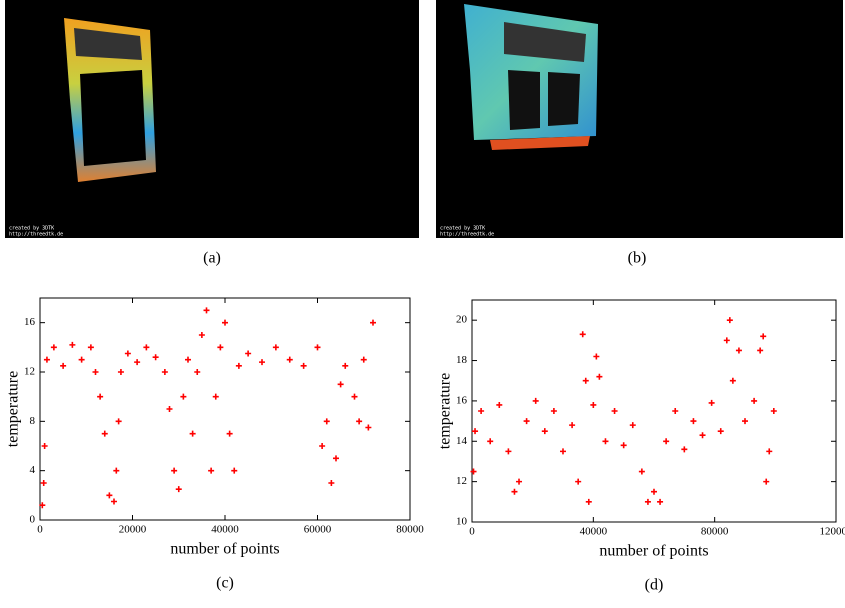  I want to click on caption: (d), so click(654, 585).